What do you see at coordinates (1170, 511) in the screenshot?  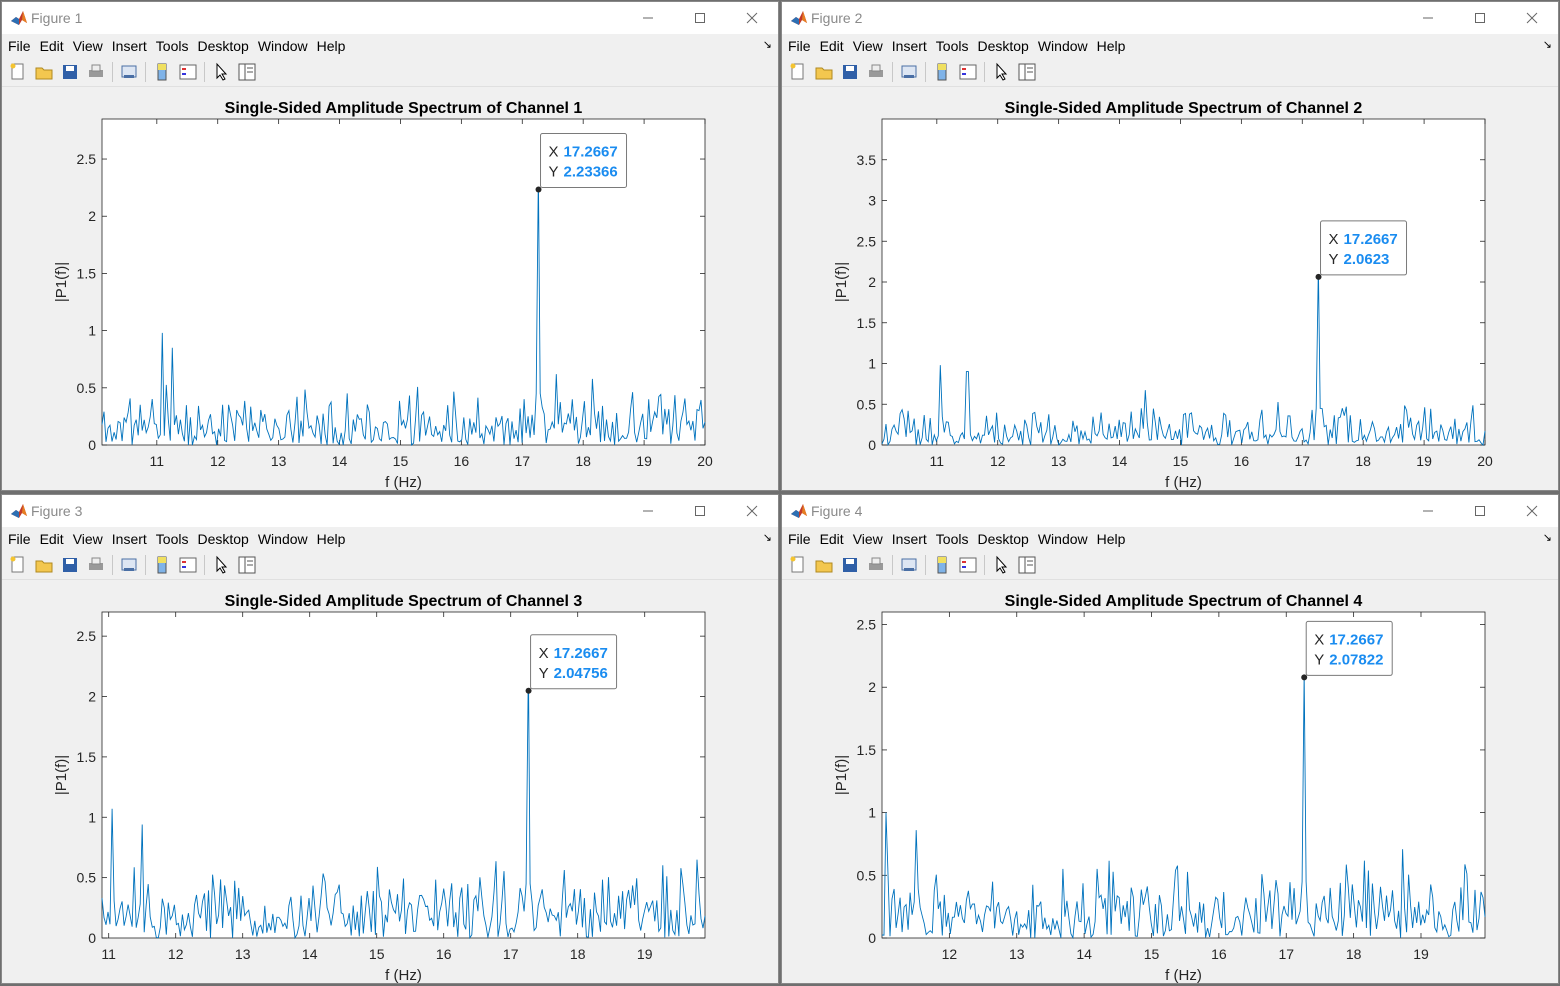 I see `title-bar: Figure 4` at bounding box center [1170, 511].